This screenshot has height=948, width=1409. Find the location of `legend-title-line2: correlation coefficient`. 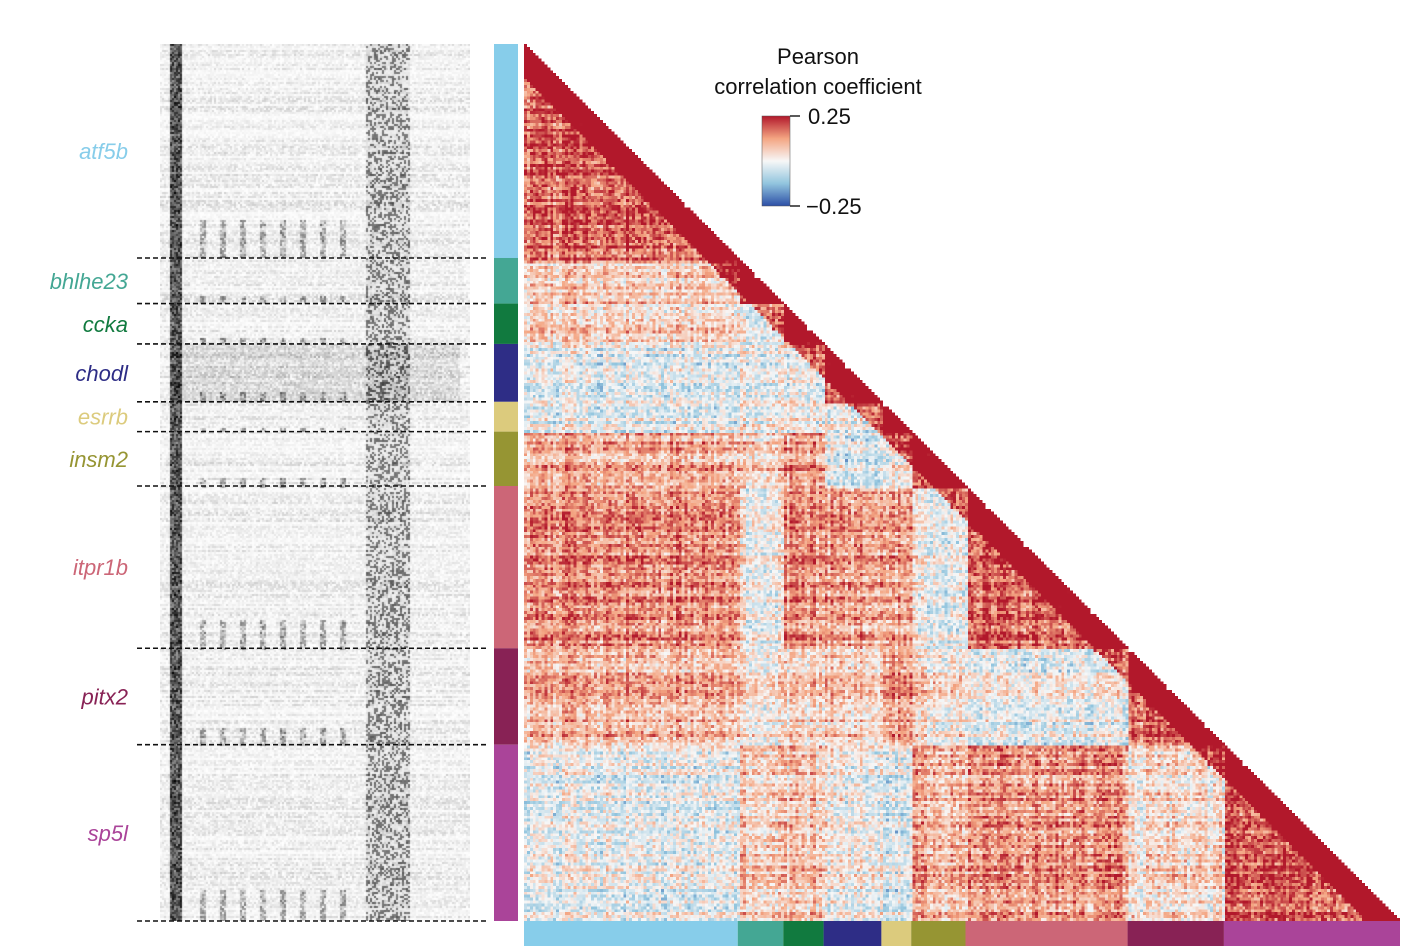

legend-title-line2: correlation coefficient is located at coordinates (818, 86).